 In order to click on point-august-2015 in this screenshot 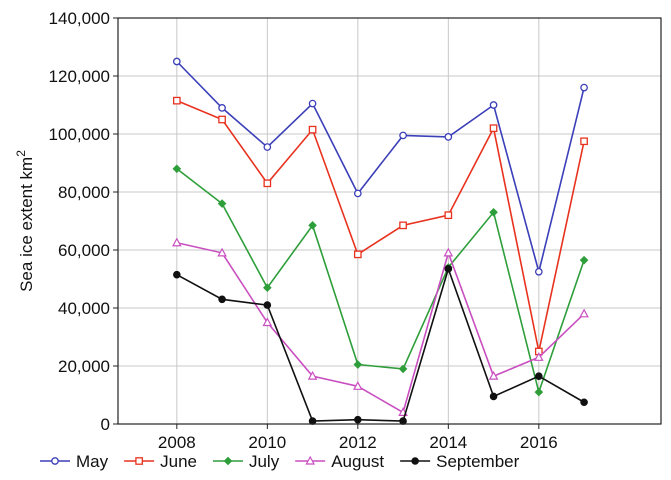, I will do `click(493, 375)`.